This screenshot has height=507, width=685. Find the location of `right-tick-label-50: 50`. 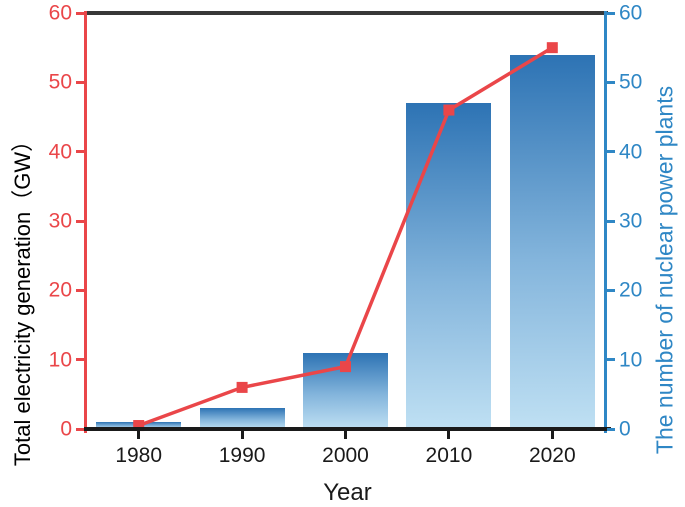

right-tick-label-50: 50 is located at coordinates (631, 82).